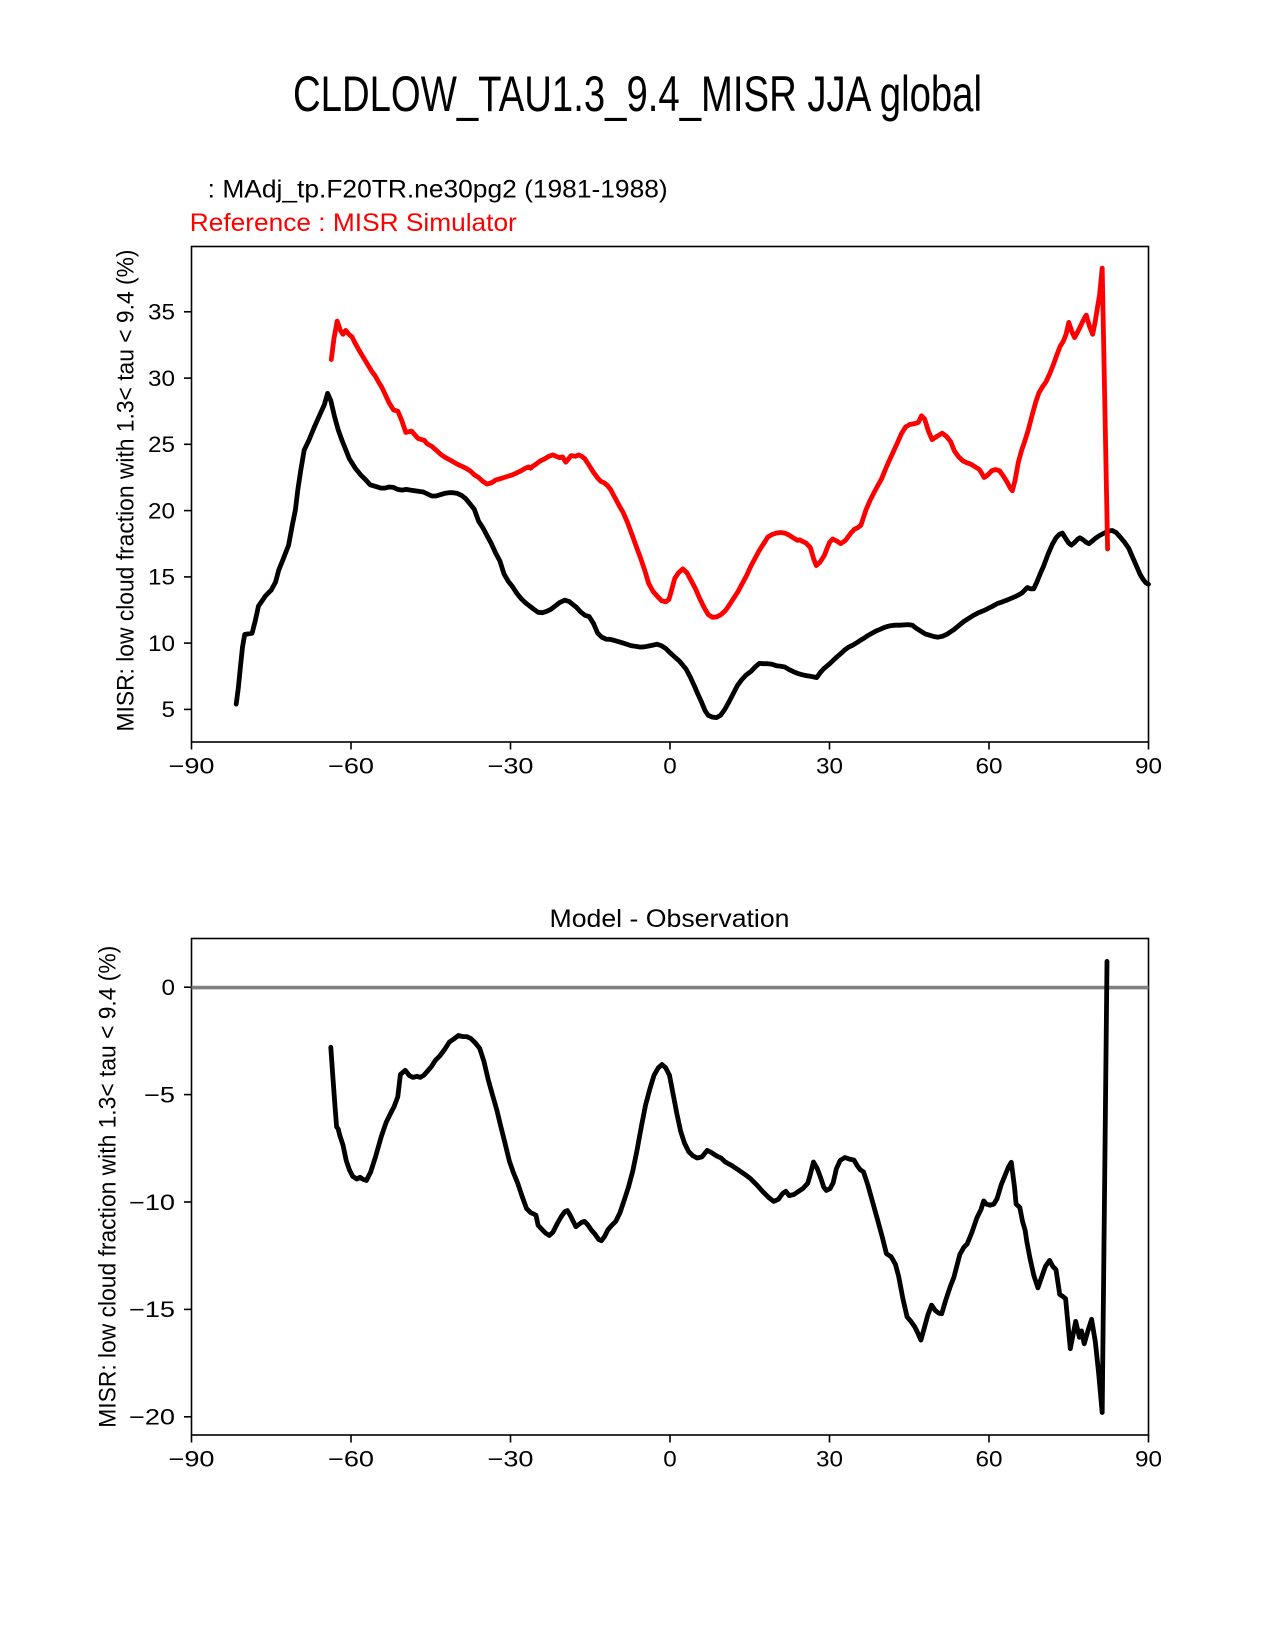 The image size is (1275, 1650). What do you see at coordinates (161, 577) in the screenshot?
I see `svg-text: 15` at bounding box center [161, 577].